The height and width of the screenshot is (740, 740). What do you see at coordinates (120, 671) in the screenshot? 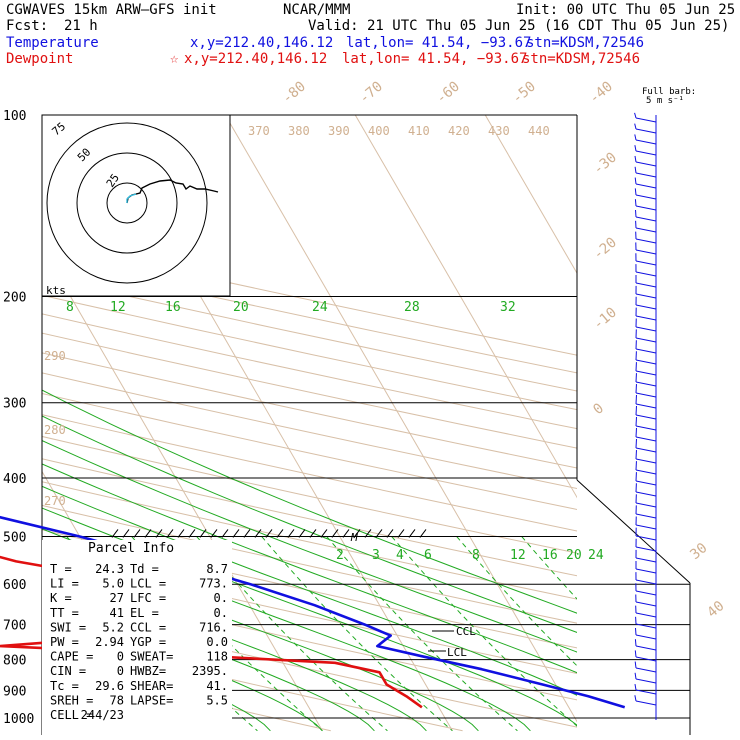
I see `parcel-row-value: 0` at bounding box center [120, 671].